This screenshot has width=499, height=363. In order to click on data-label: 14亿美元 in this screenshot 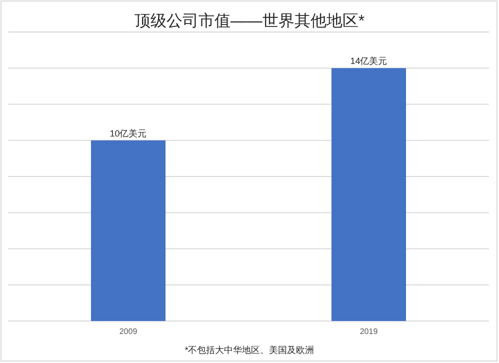, I will do `click(369, 61)`.